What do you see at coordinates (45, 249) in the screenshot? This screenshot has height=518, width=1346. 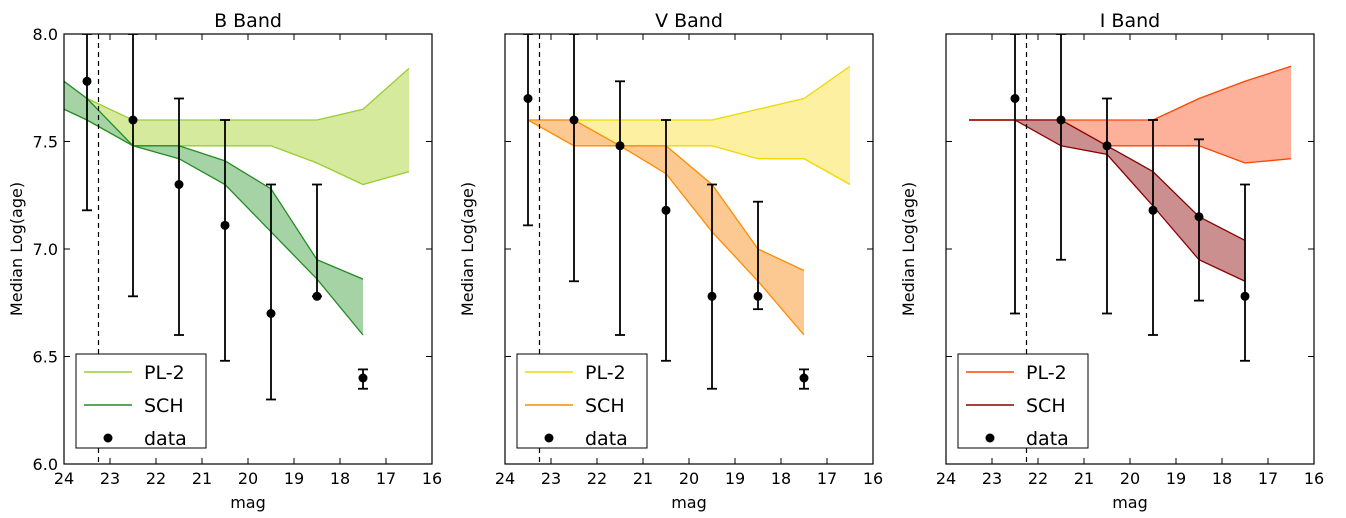 I see `y-tick-label: 7.0` at bounding box center [45, 249].